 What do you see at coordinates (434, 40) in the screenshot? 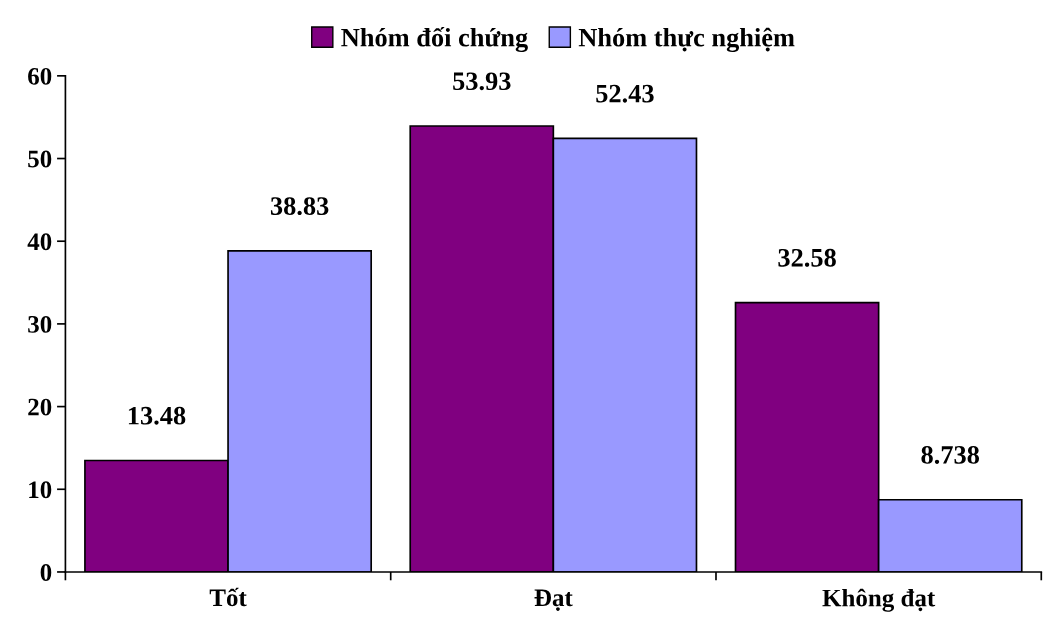
I see `legend-label: Nhóm đối chứng` at bounding box center [434, 40].